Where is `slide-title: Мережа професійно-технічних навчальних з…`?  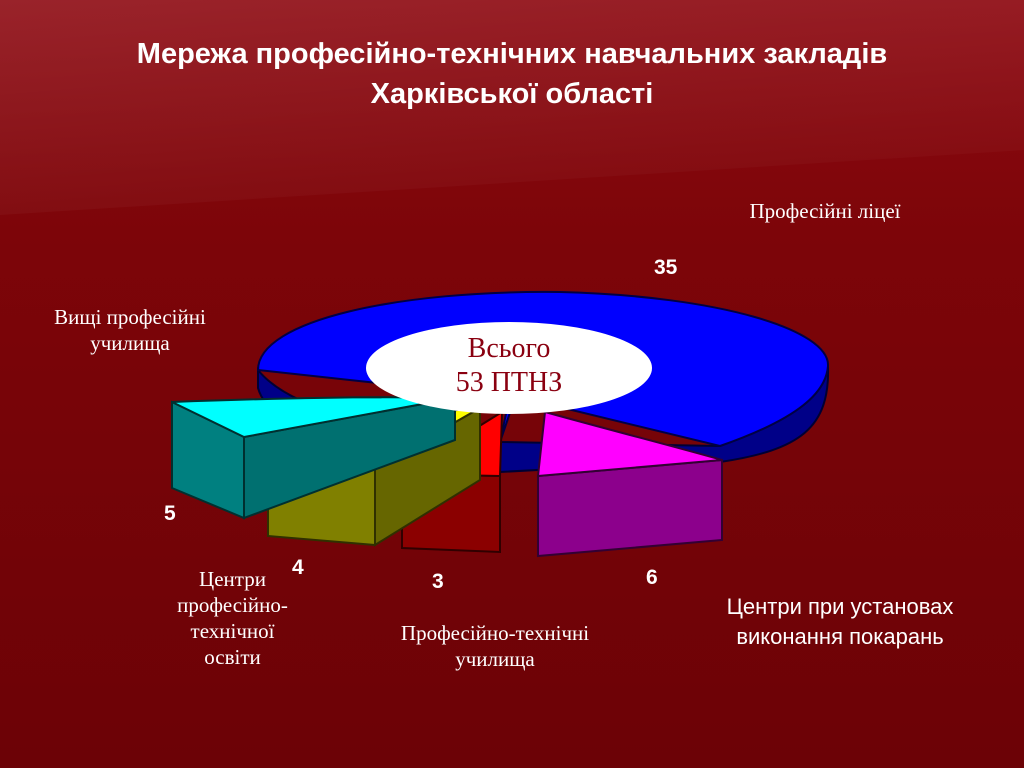 slide-title: Мережа професійно-технічних навчальних з… is located at coordinates (512, 74).